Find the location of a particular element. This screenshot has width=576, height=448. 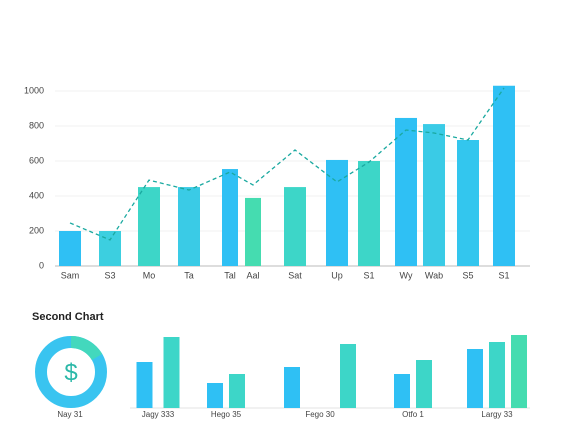

donut-arc is located at coordinates (86, 348).